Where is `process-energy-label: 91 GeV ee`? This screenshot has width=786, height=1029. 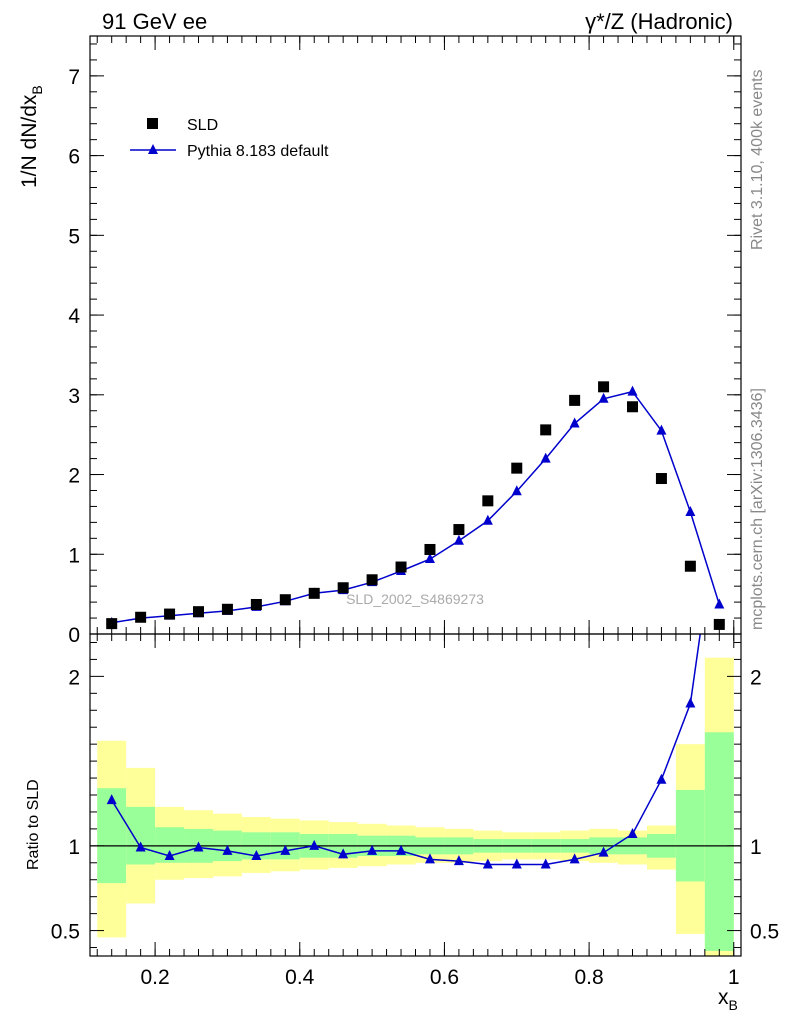
process-energy-label: 91 GeV ee is located at coordinates (154, 21).